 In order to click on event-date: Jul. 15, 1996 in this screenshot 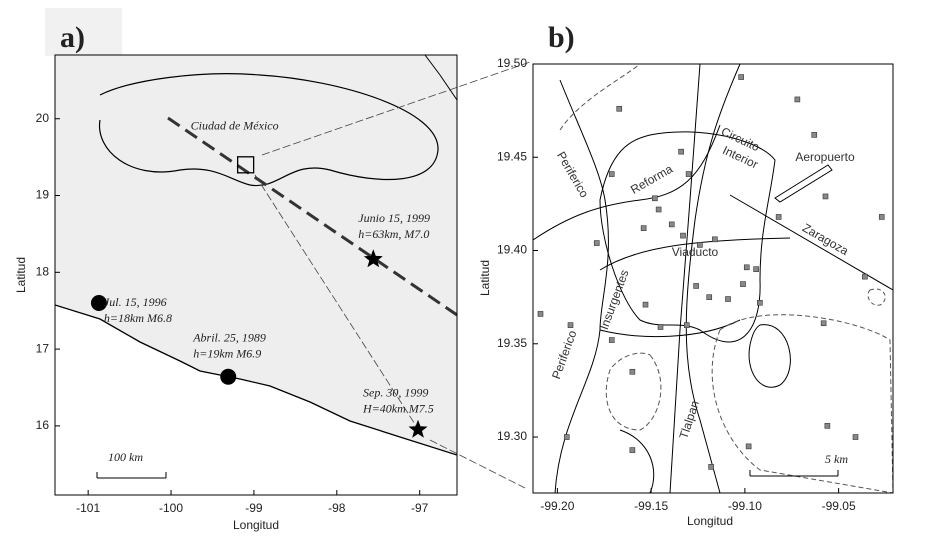, I will do `click(135, 302)`.